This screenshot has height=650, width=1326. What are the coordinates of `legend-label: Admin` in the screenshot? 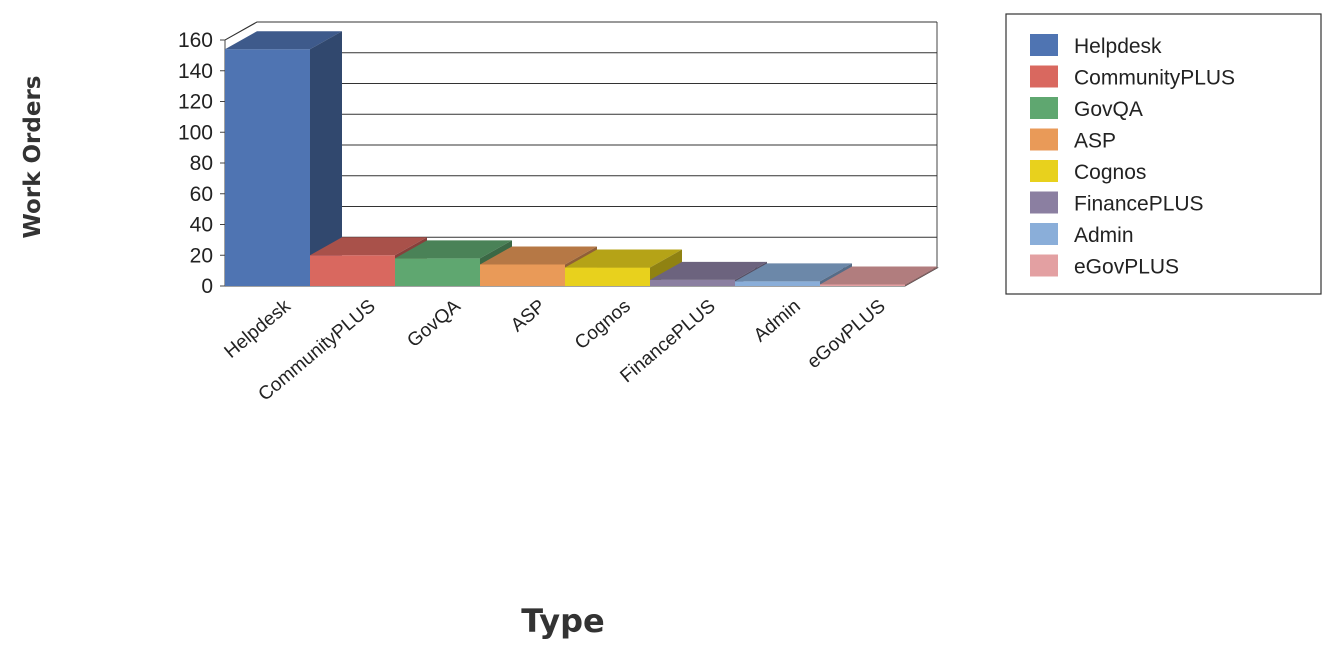 It's located at (1104, 235).